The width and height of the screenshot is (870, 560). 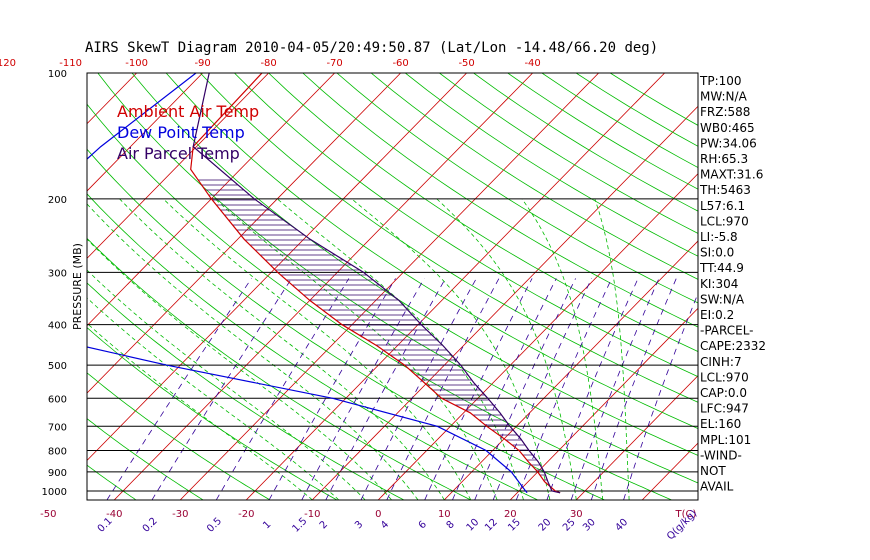 What do you see at coordinates (725, 112) in the screenshot?
I see `stability-index-label: FRZ:588` at bounding box center [725, 112].